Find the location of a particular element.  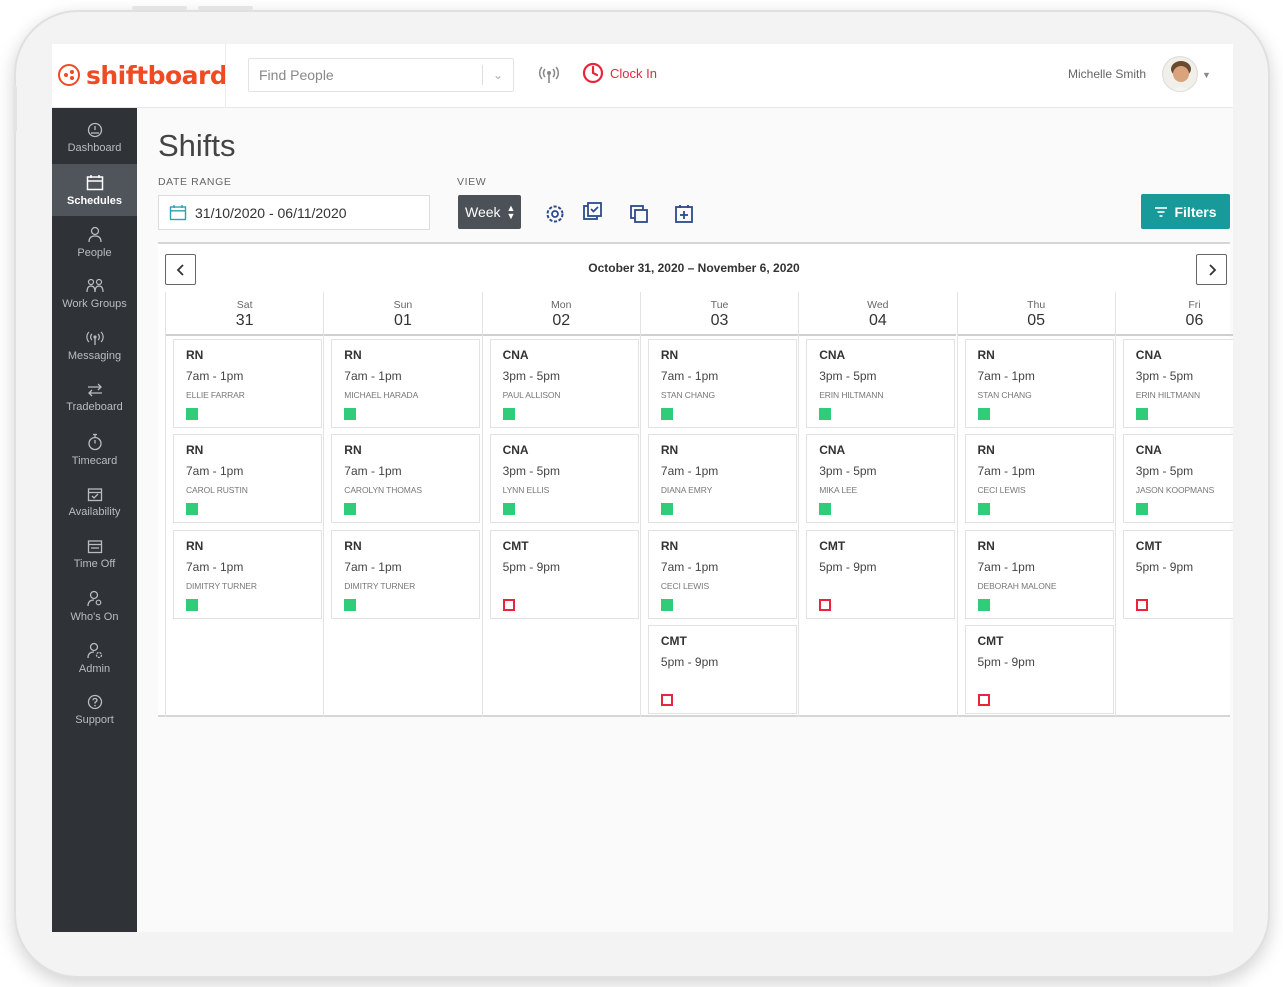

sidebar-item-work-groups: Work Groups is located at coordinates (94, 294).